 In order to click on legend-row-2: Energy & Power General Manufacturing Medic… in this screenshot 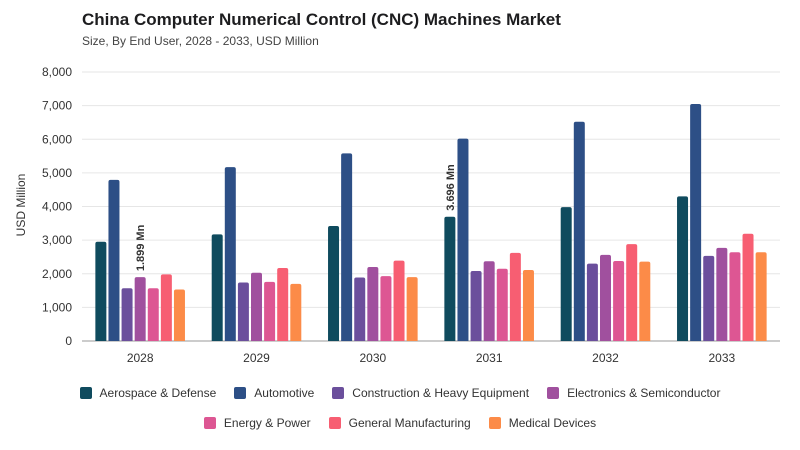, I will do `click(400, 423)`.